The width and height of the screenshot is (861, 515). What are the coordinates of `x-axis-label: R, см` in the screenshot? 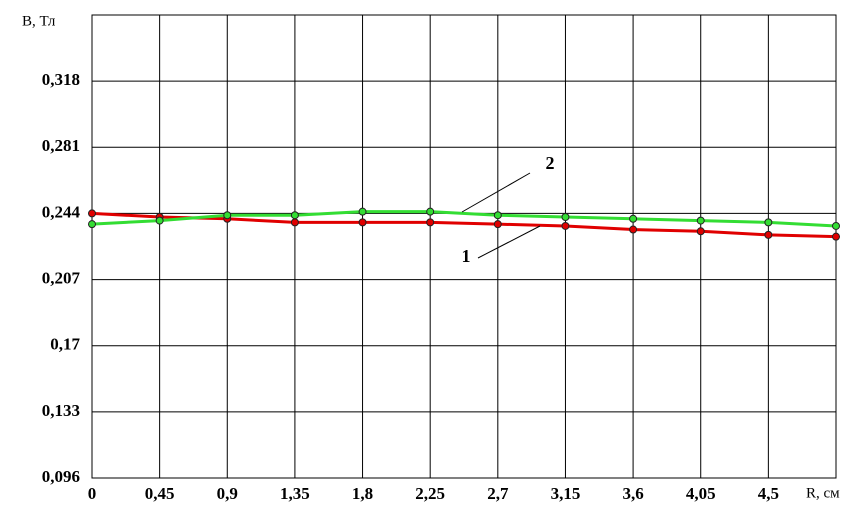 It's located at (823, 493).